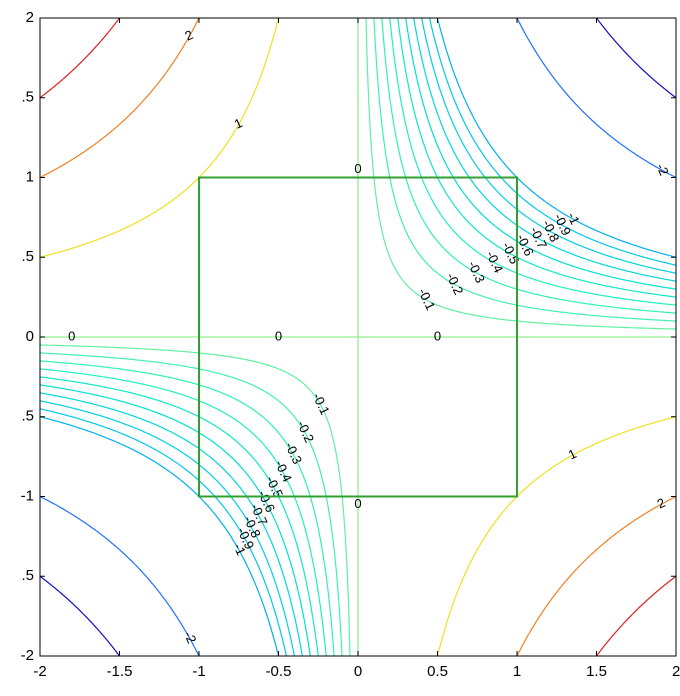  Describe the element at coordinates (27, 655) in the screenshot. I see `y-tick-label: -2` at that location.